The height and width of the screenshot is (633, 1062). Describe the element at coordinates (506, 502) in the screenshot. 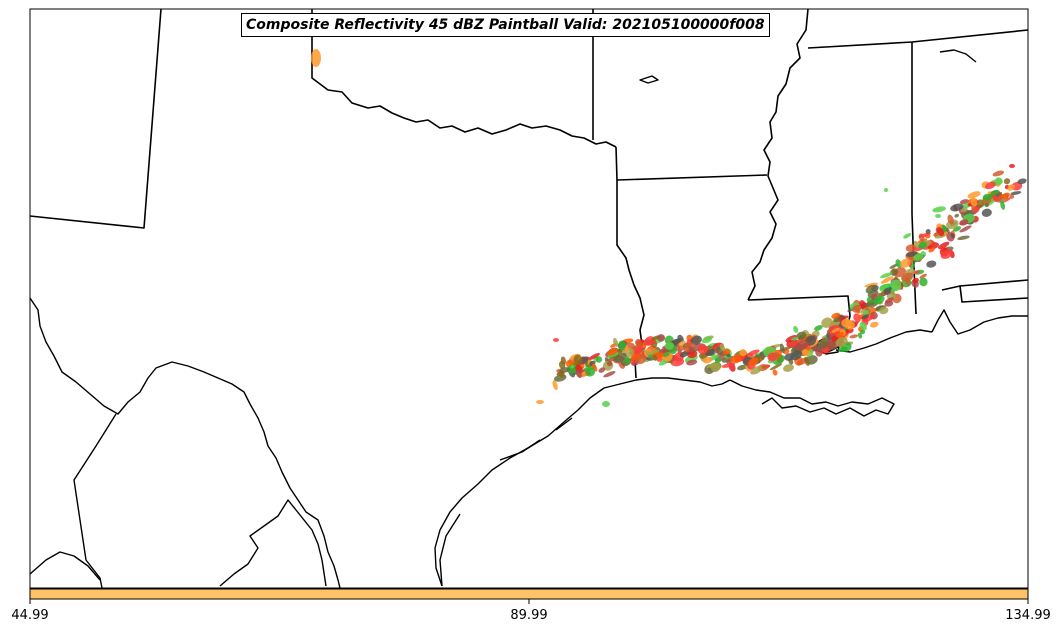

I see `texas-barrier-islands` at that location.